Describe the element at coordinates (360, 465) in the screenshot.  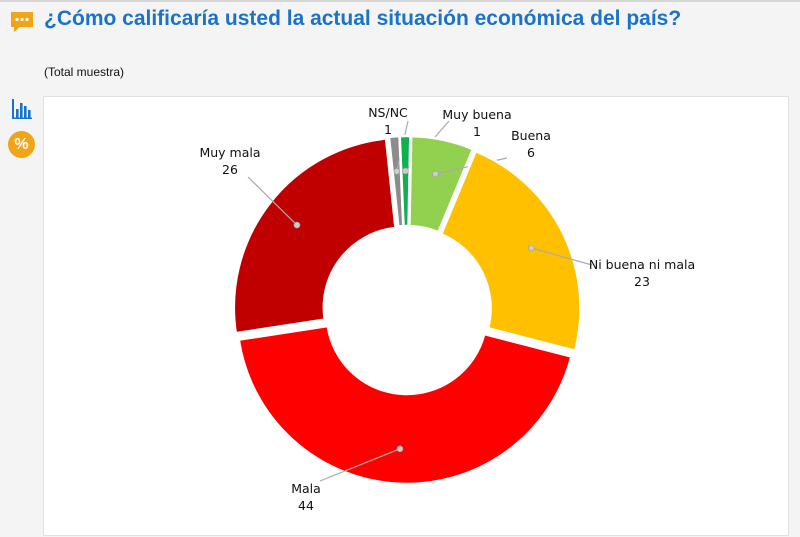
I see `connector-mala` at that location.